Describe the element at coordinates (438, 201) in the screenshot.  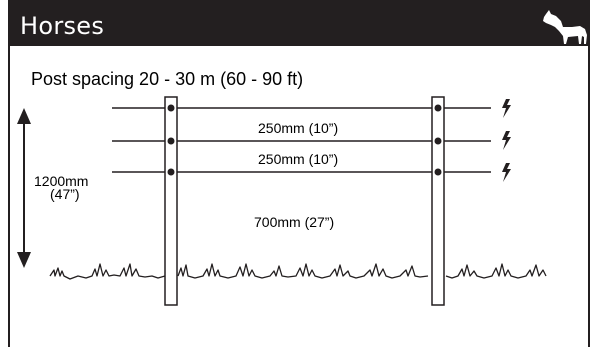
I see `fence-post-right` at that location.